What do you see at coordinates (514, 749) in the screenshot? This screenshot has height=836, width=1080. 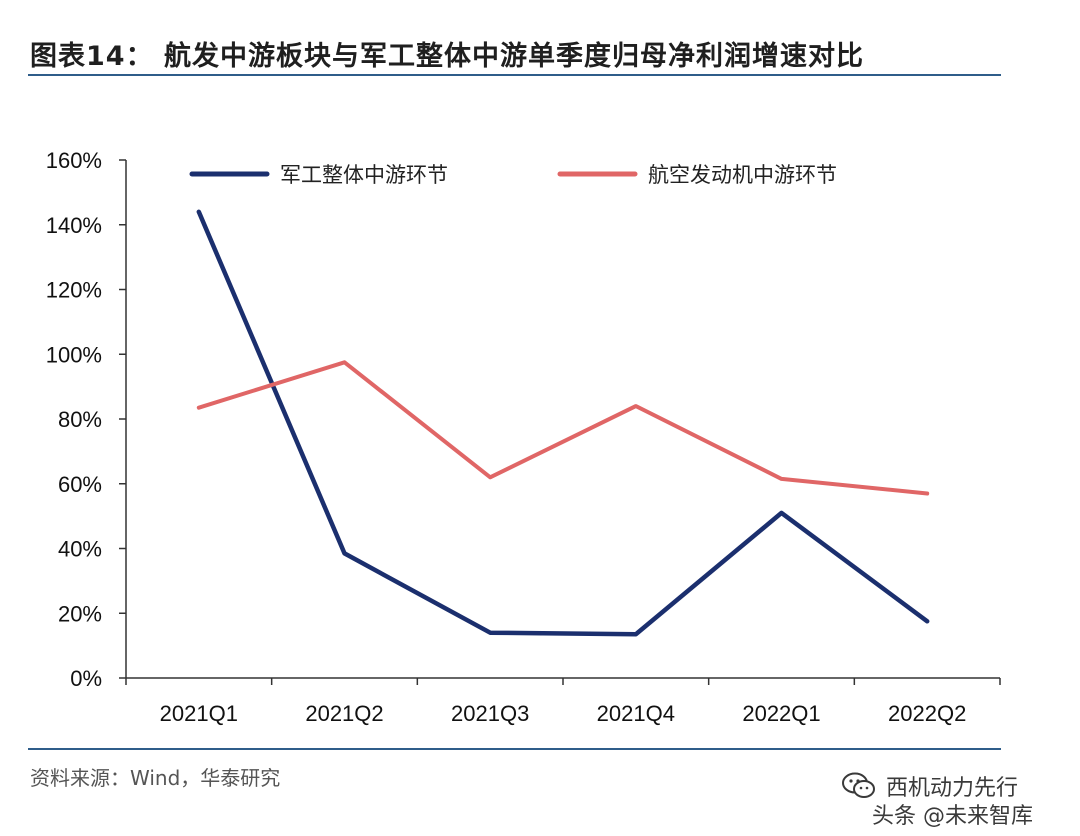 I see `footer-divider` at bounding box center [514, 749].